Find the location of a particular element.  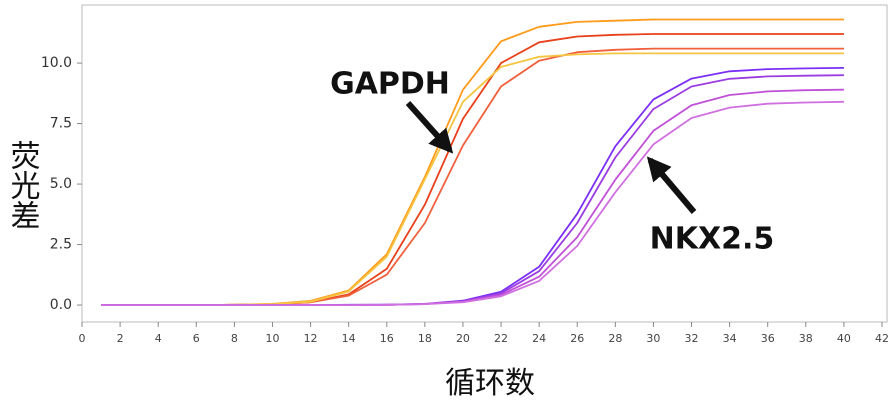

x-tick-label: 14 is located at coordinates (349, 338).